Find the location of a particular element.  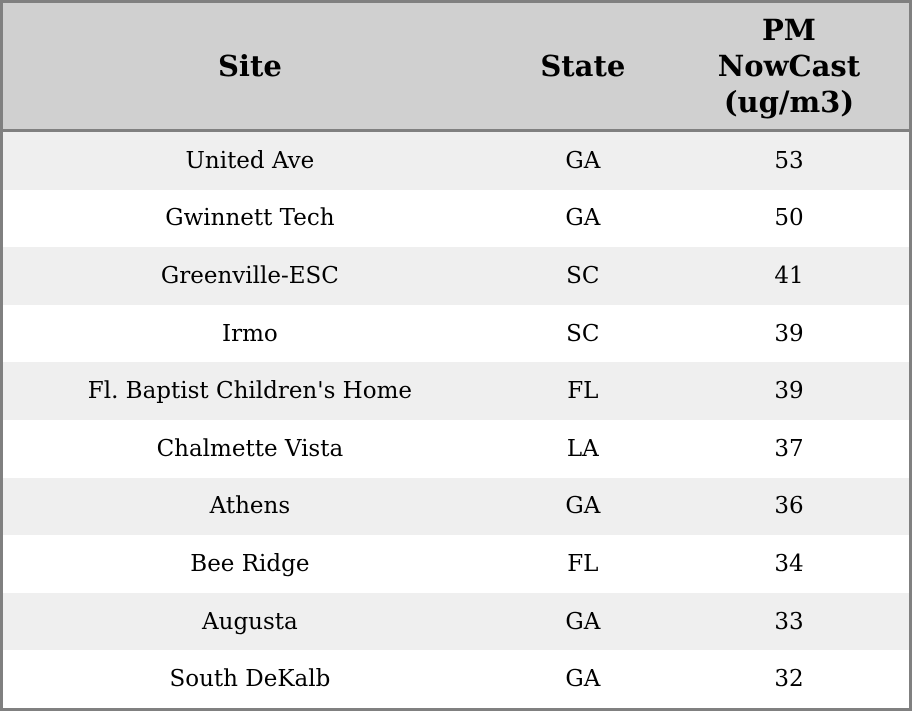

table-row: United Ave GA 53 is located at coordinates (456, 160).